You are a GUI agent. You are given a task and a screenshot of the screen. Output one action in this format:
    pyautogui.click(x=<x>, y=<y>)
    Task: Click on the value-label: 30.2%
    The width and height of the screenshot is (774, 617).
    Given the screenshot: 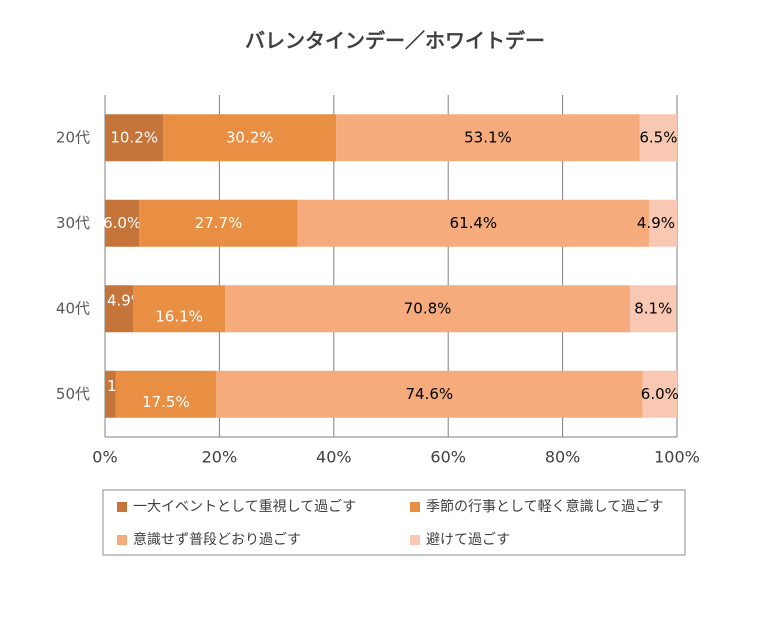 What is the action you would take?
    pyautogui.click(x=250, y=137)
    